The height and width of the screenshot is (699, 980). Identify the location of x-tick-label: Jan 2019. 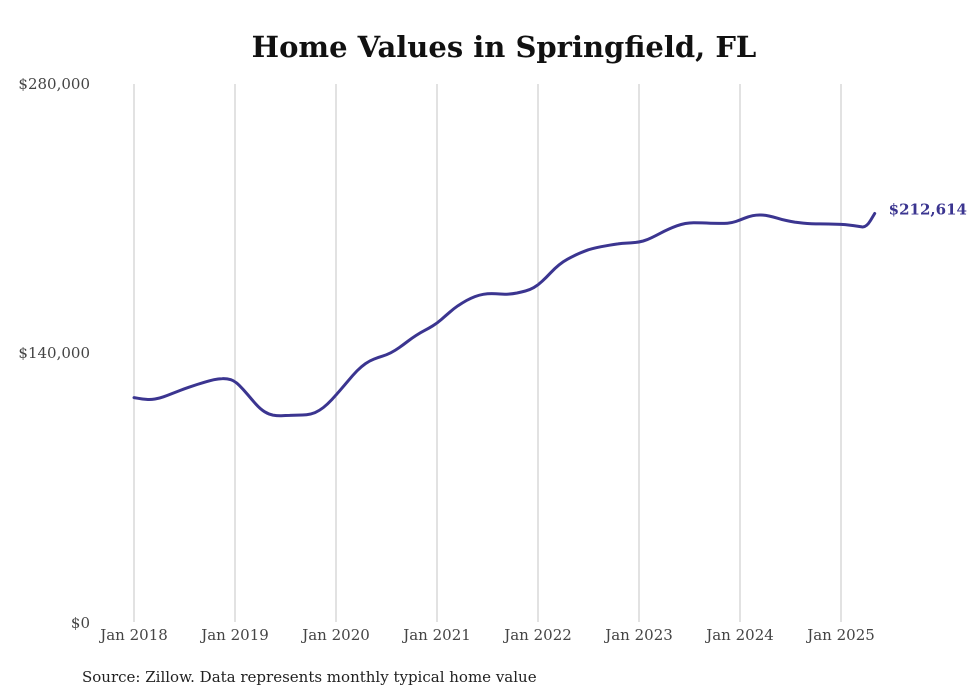
(234, 635).